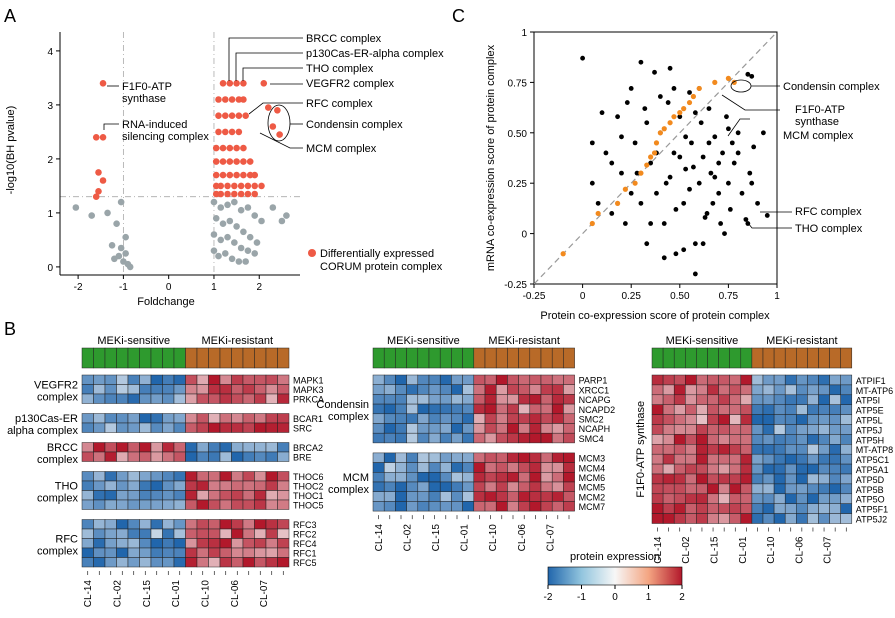 Image resolution: width=895 pixels, height=618 pixels. I want to click on leader-brcc, so click(265, 59).